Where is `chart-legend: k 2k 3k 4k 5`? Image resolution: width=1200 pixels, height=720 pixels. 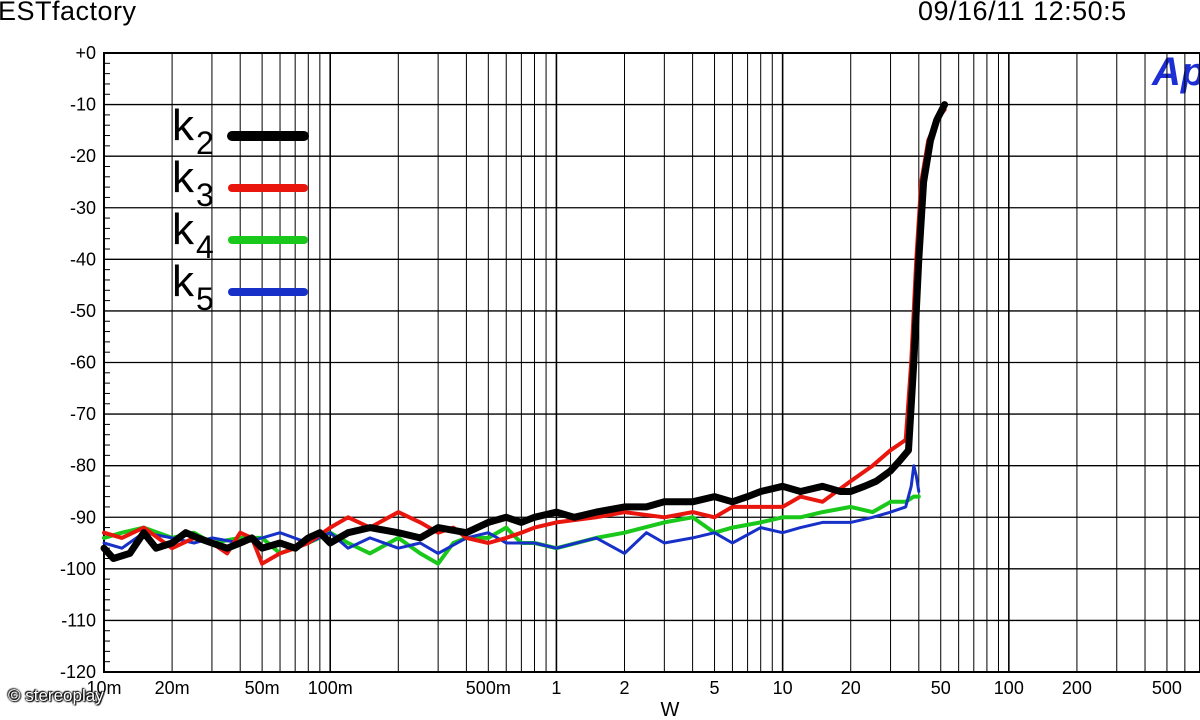
chart-legend: k 2k 3k 4k 5 is located at coordinates (240, 209).